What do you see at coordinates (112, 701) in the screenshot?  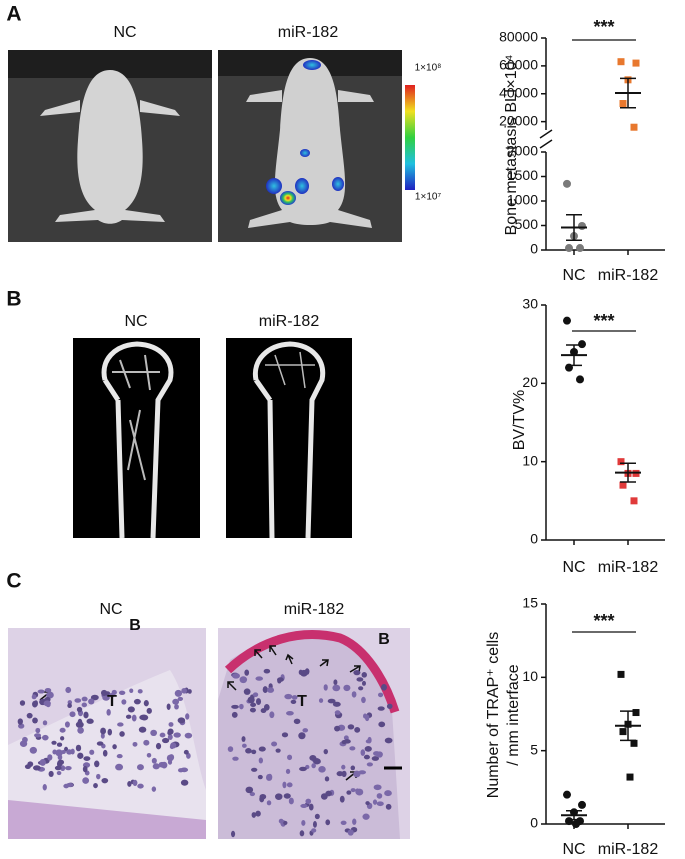 I see `tissue-label: T` at bounding box center [112, 701].